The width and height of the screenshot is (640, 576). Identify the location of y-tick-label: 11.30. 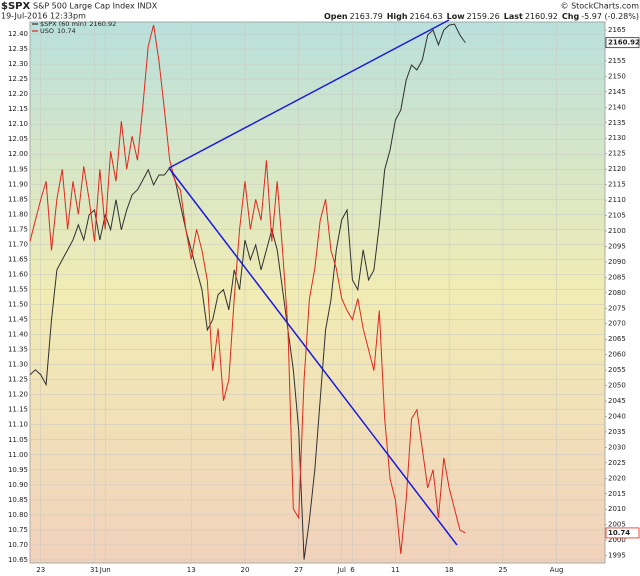
(18, 365).